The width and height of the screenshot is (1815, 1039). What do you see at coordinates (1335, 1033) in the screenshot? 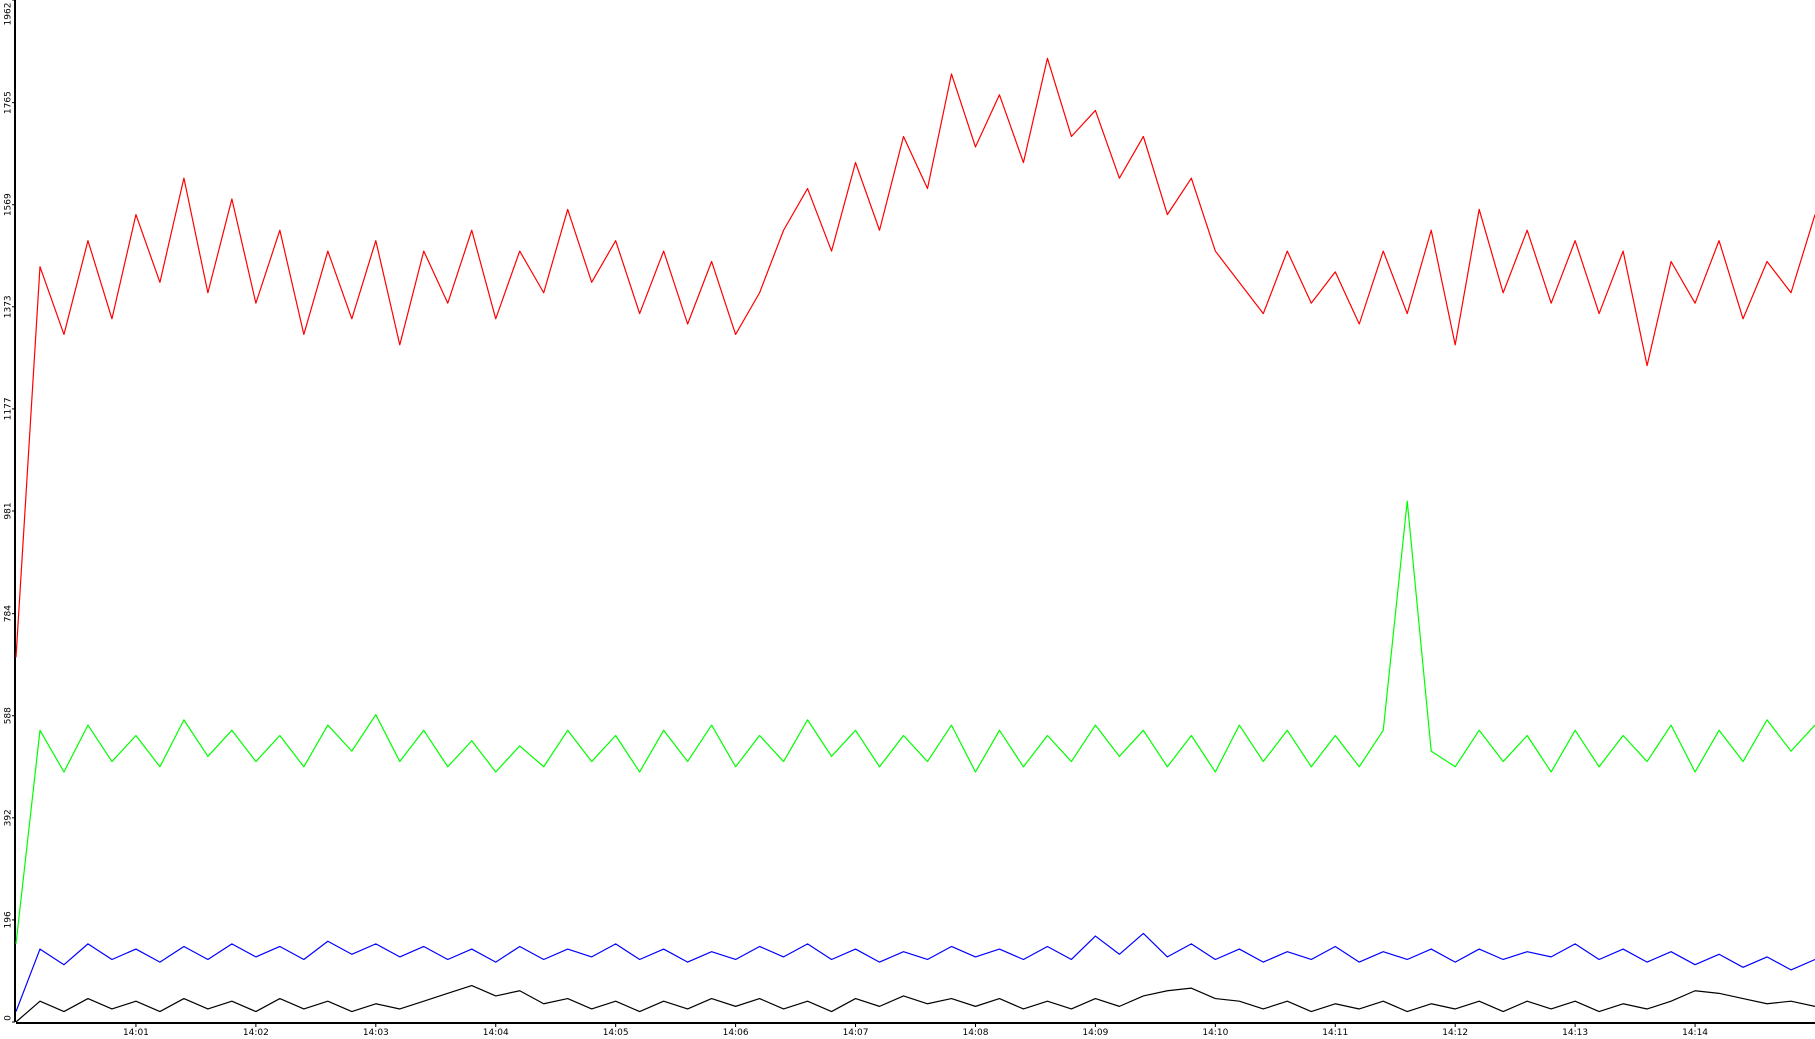
I see `x-tick-label: 14:11` at bounding box center [1335, 1033].